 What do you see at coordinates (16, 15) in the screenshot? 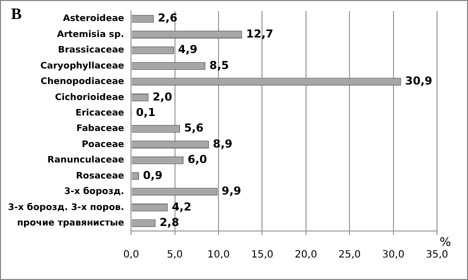
I see `chart-title: B` at bounding box center [16, 15].